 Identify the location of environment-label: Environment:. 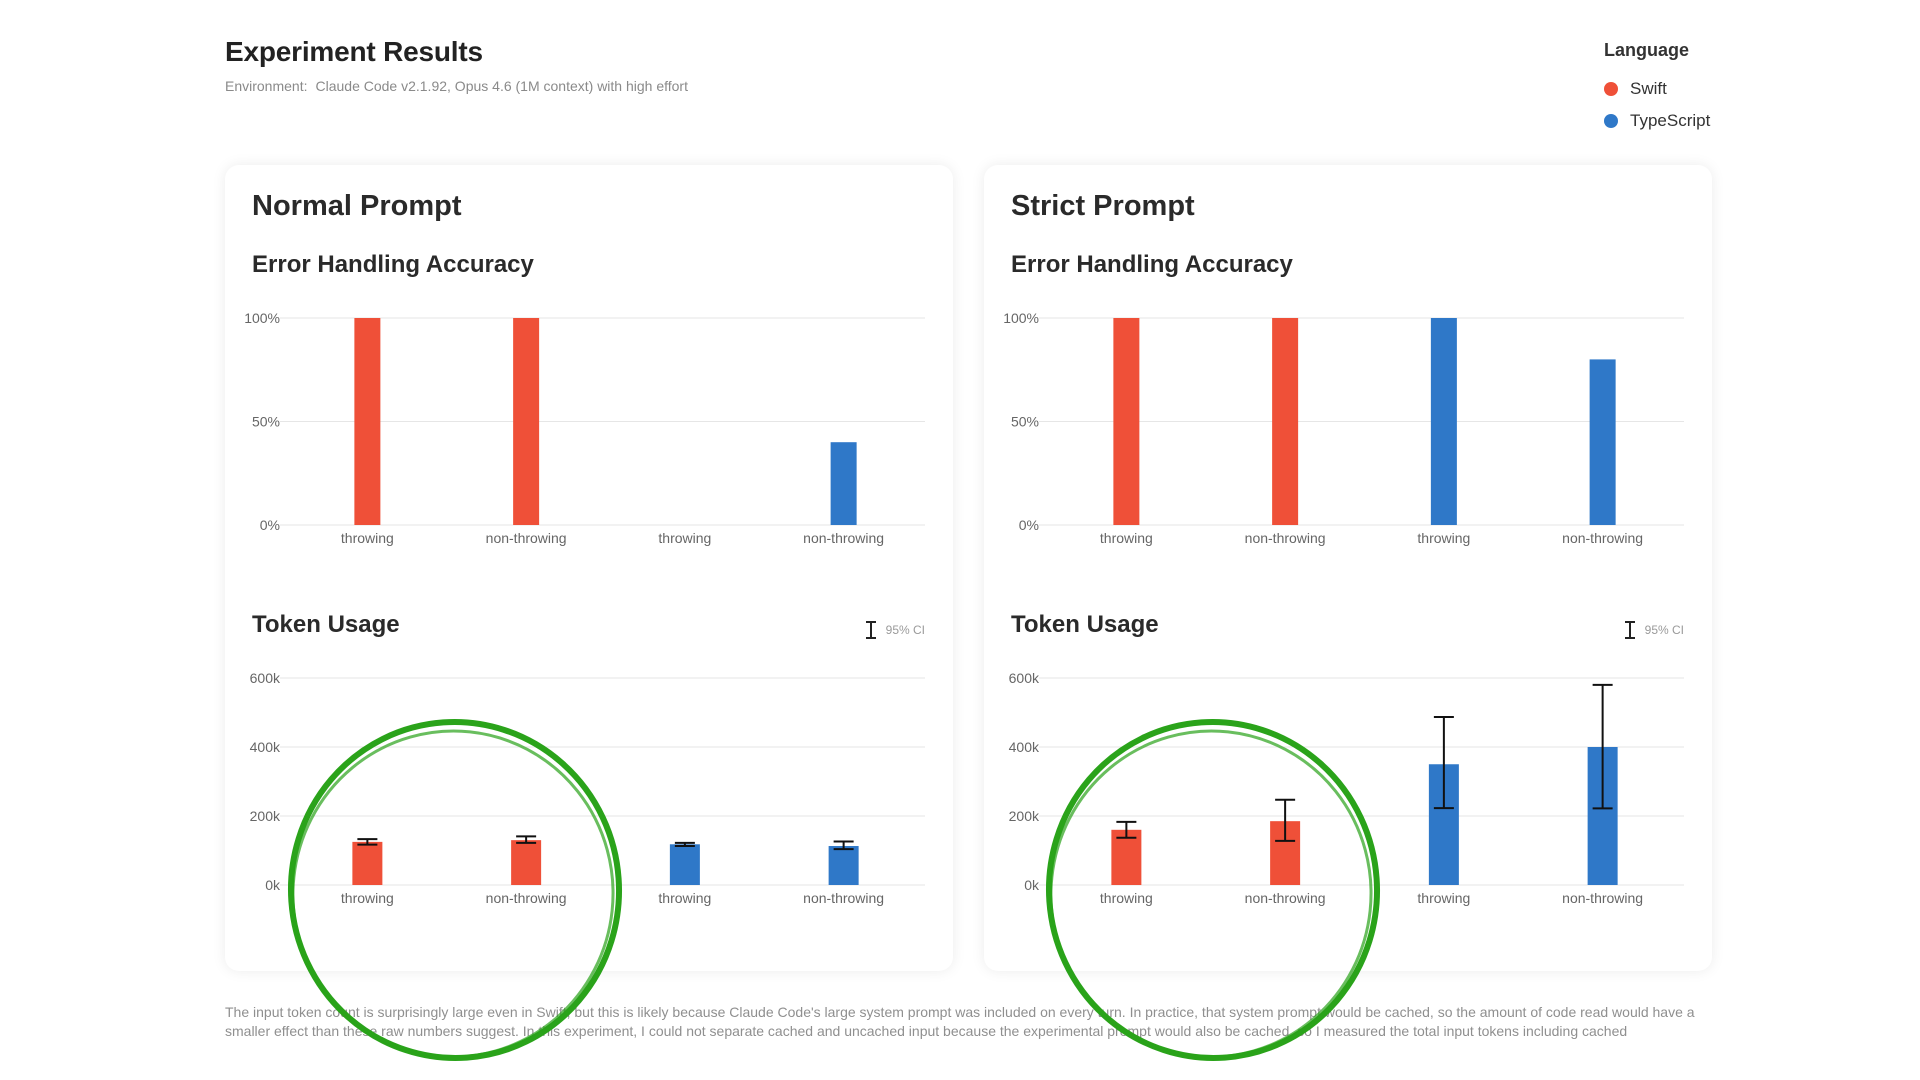
(266, 86).